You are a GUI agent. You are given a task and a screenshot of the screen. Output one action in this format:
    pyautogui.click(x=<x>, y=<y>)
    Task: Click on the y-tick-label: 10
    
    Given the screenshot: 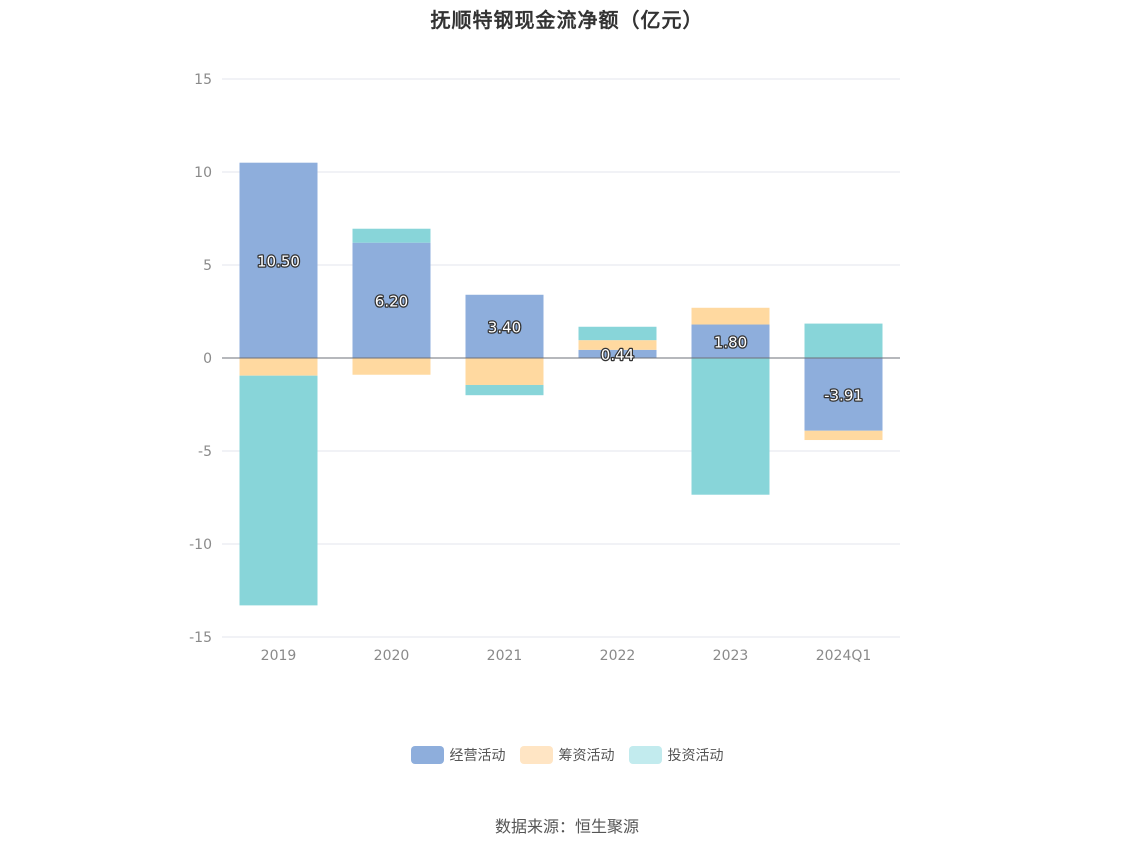 What is the action you would take?
    pyautogui.click(x=203, y=173)
    